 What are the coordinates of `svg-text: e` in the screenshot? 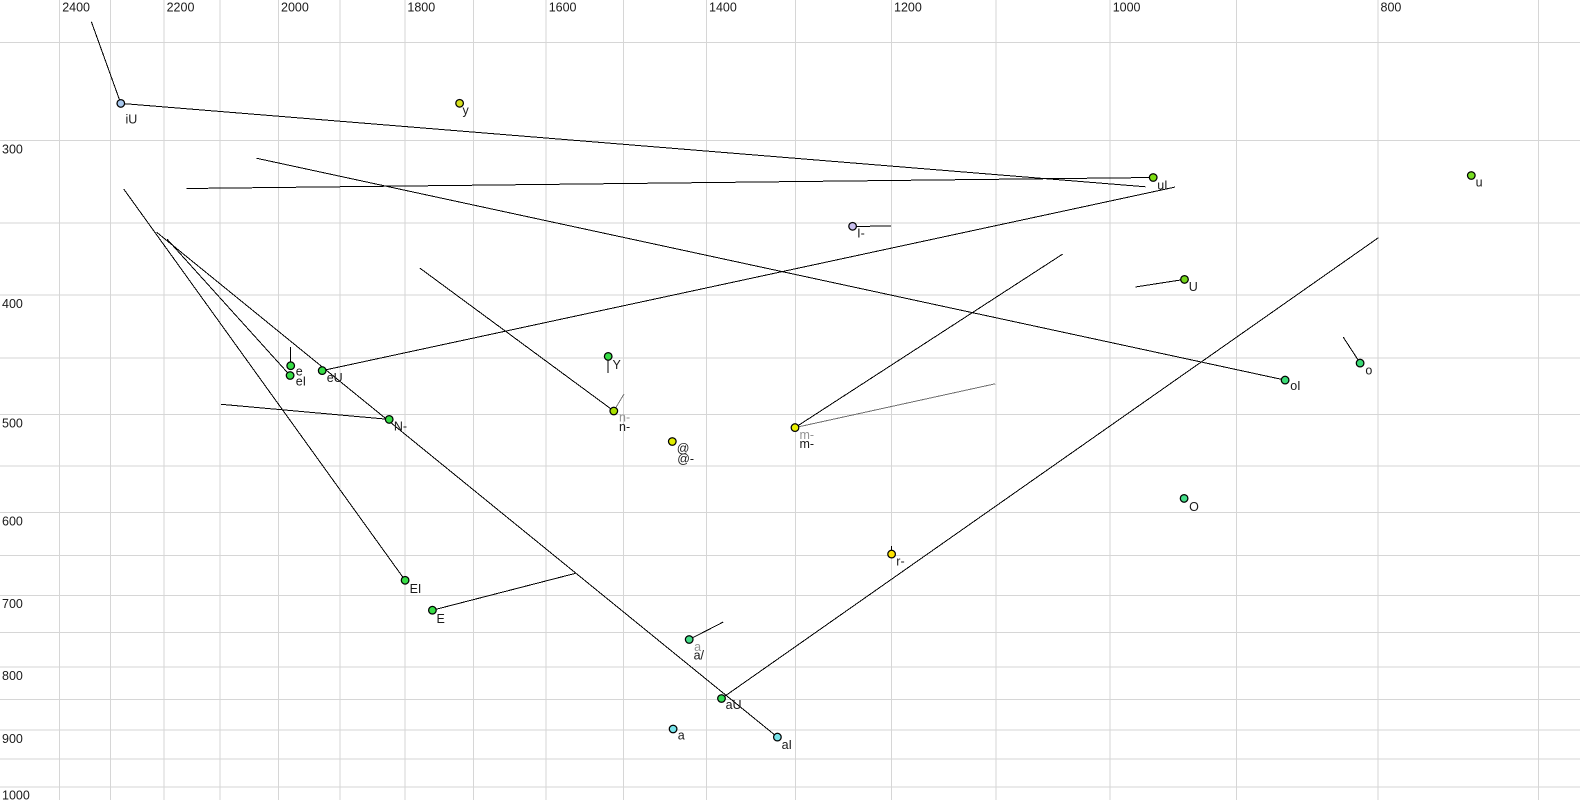 It's located at (299, 372).